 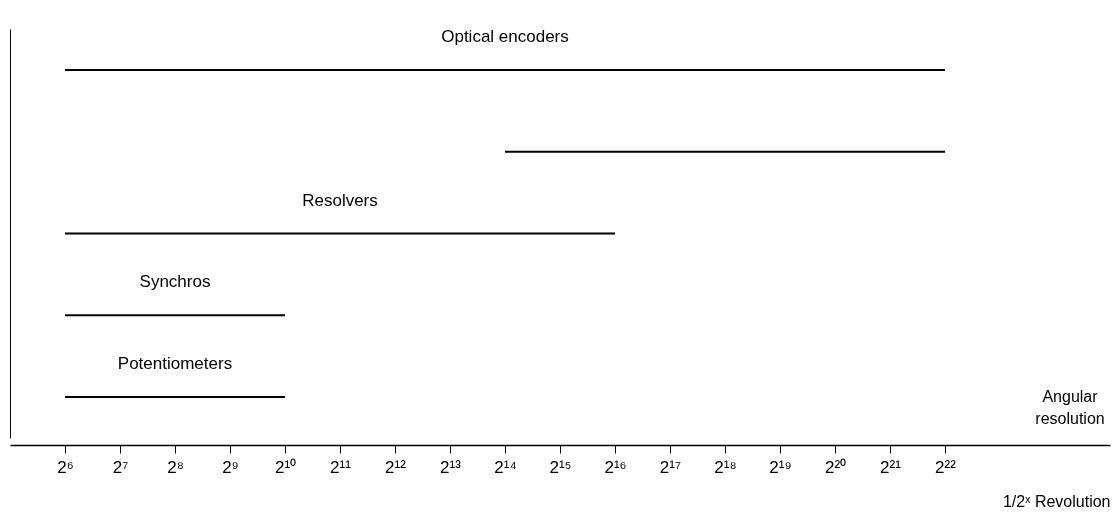 What do you see at coordinates (1056, 501) in the screenshot?
I see `x-axis-title: 1/2ˣ Revolution` at bounding box center [1056, 501].